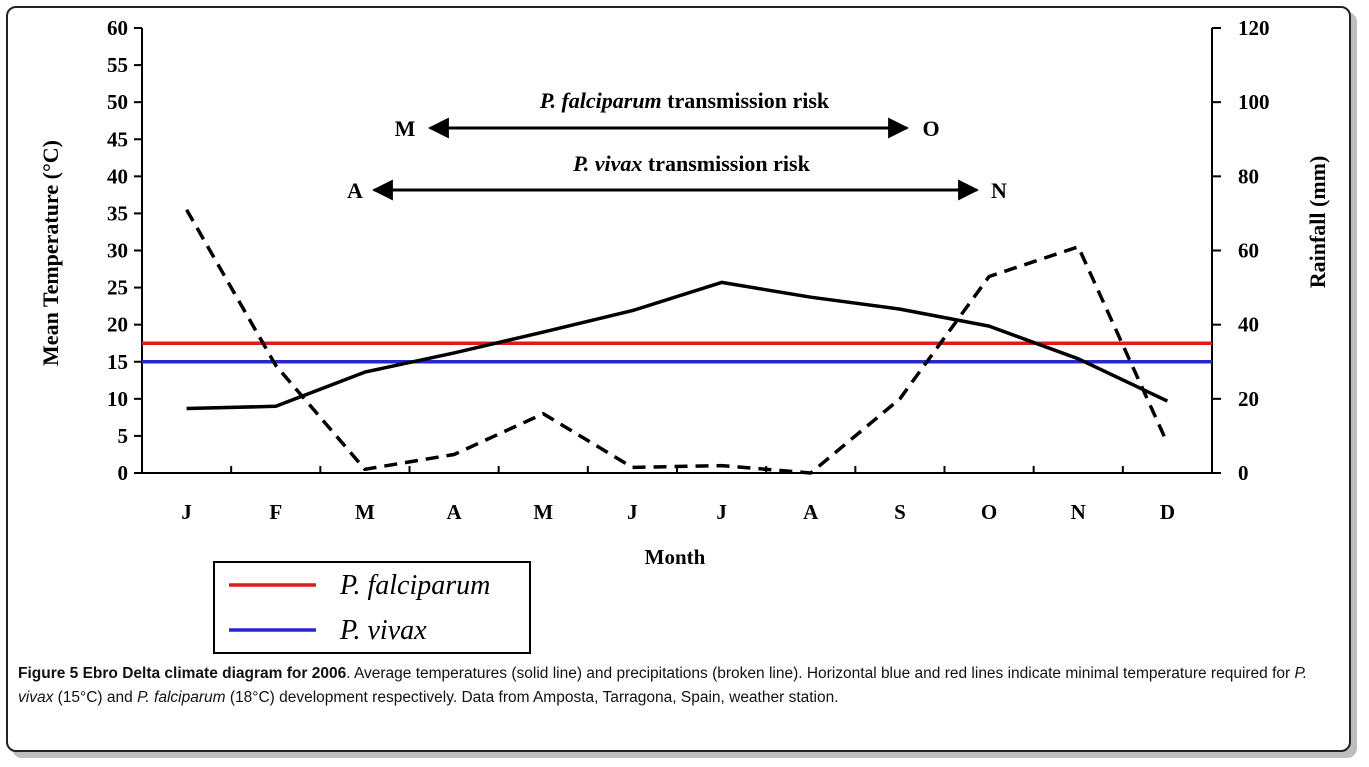  I want to click on y-tick-label: 10, so click(117, 399).